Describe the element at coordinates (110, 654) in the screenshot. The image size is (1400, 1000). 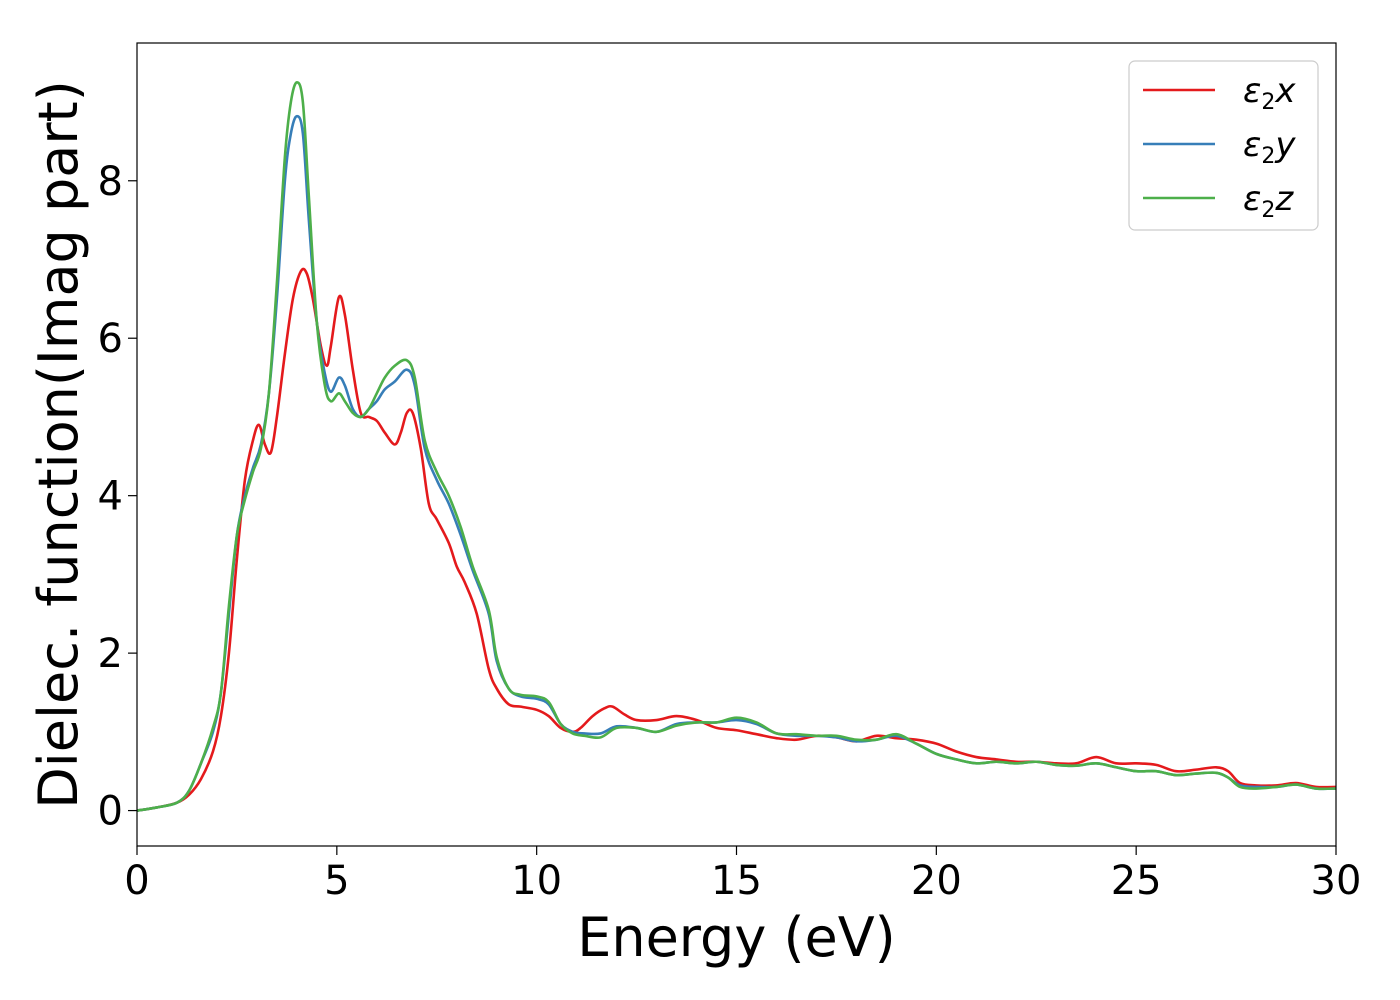
I see `y-tick-label: 2` at that location.